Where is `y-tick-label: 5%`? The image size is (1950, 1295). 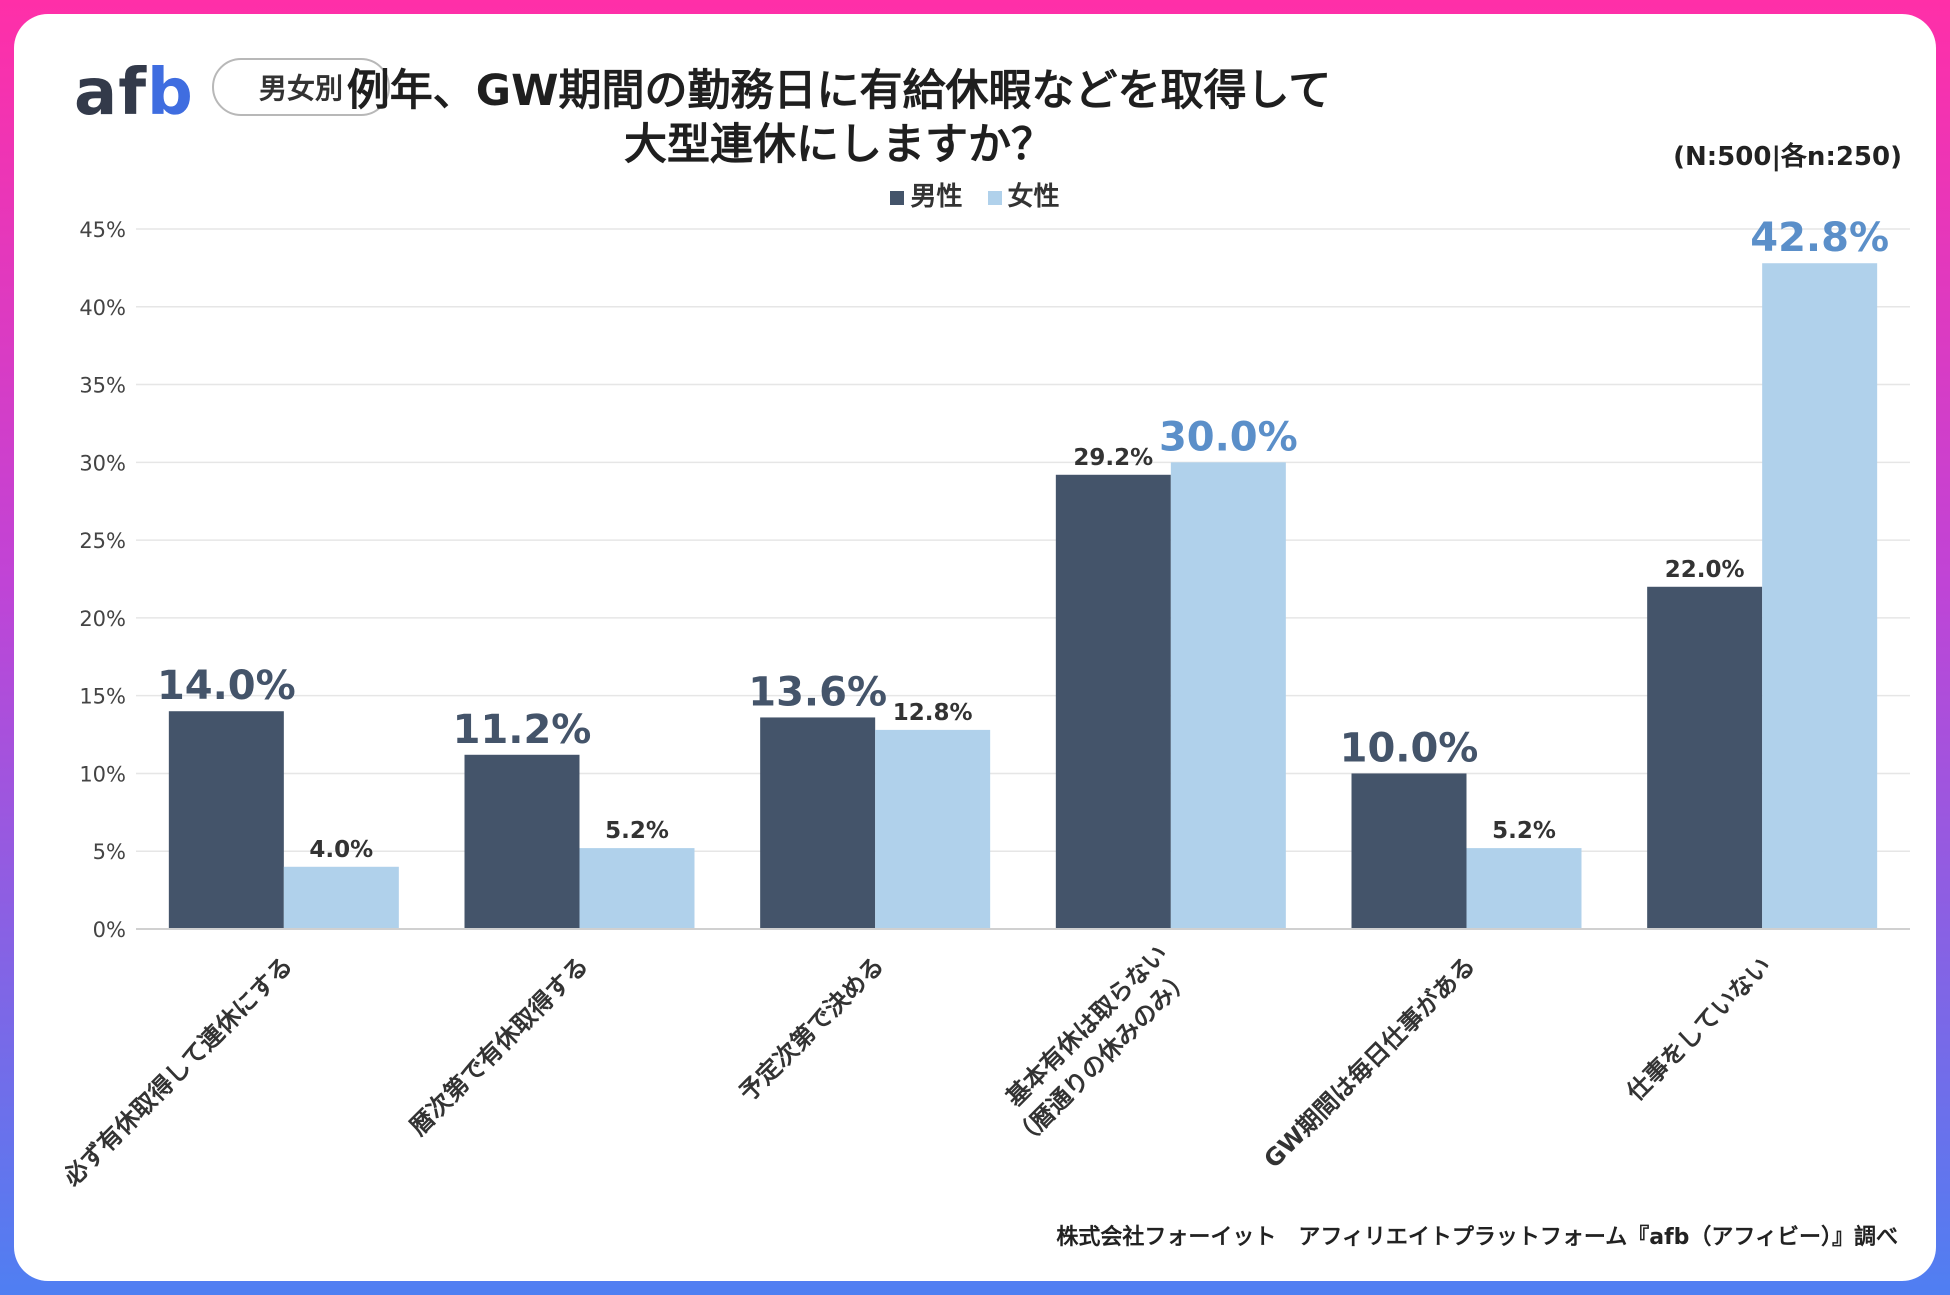
y-tick-label: 5% is located at coordinates (109, 852).